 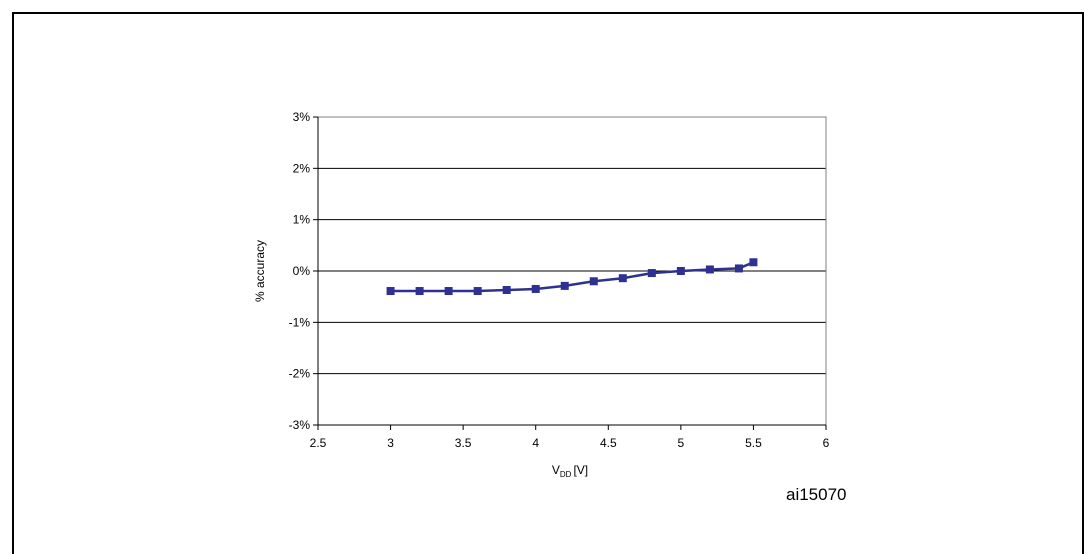 What do you see at coordinates (302, 271) in the screenshot?
I see `y-tick-label: 0%` at bounding box center [302, 271].